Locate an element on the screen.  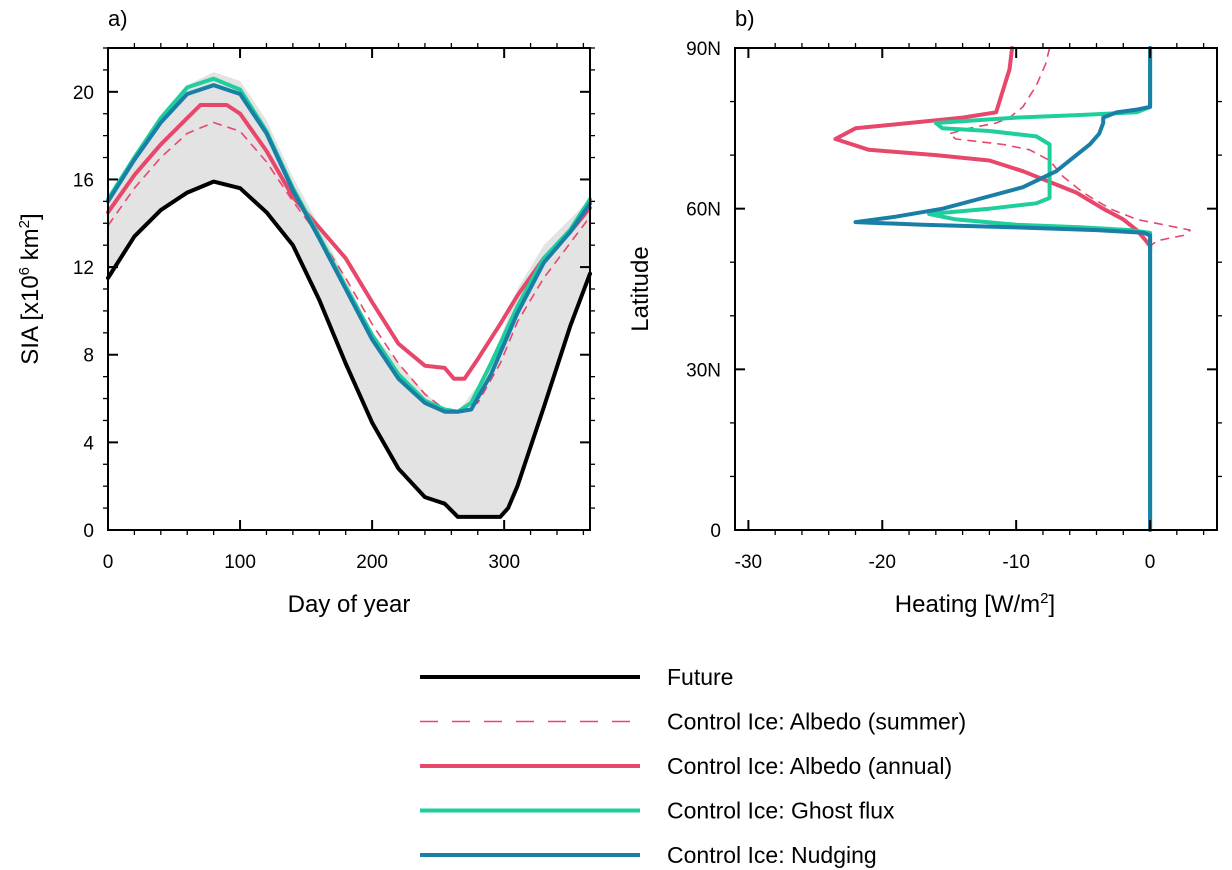
x-tick-label: -10 is located at coordinates (1015, 562).